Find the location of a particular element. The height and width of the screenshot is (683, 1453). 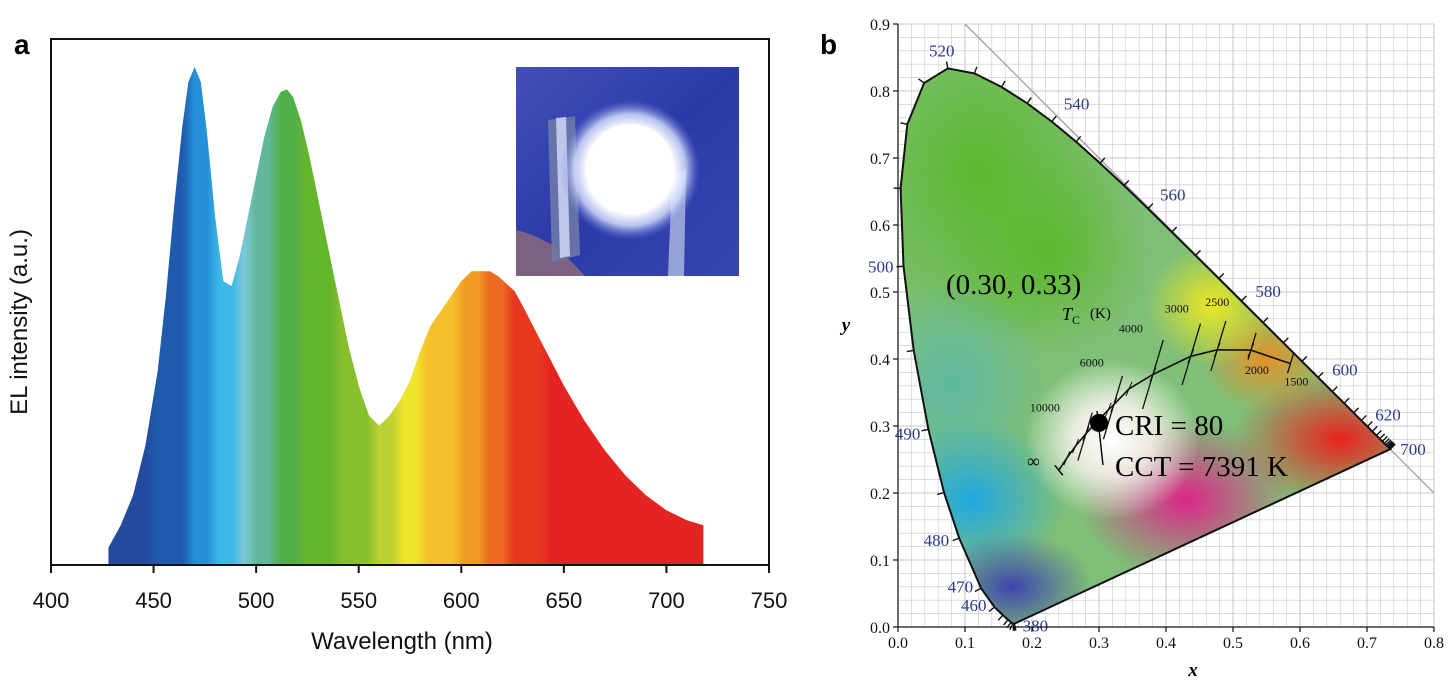

y-axis-label-b: y is located at coordinates (845, 325).